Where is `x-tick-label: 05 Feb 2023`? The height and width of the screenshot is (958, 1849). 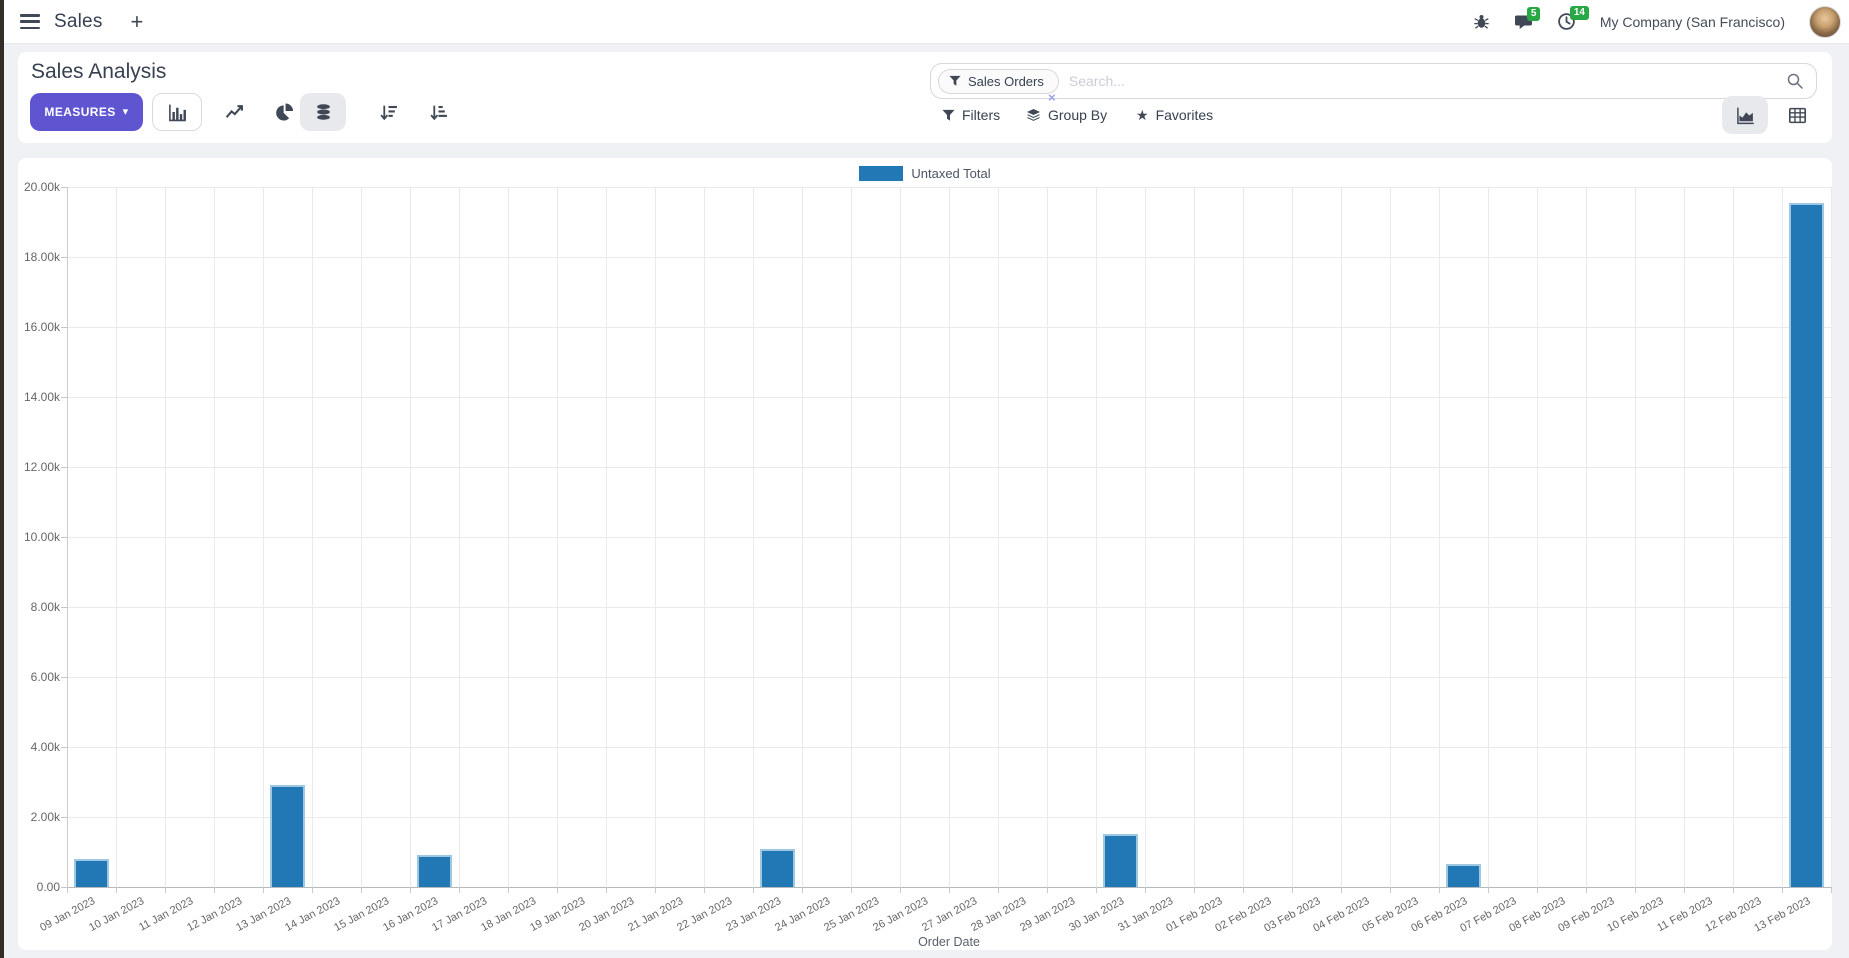 x-tick-label: 05 Feb 2023 is located at coordinates (1390, 915).